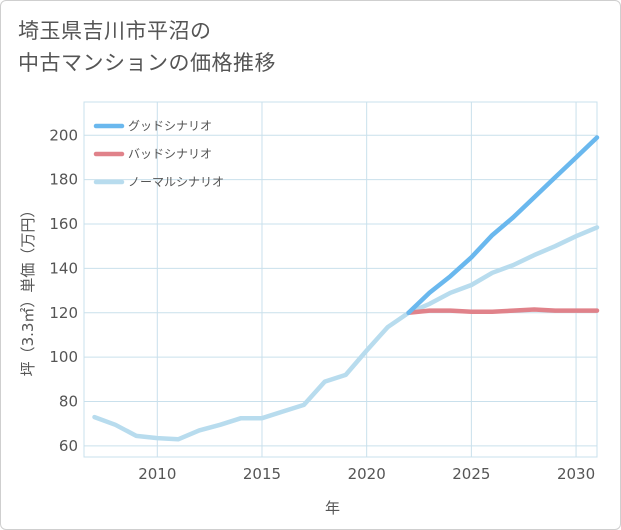 This screenshot has height=530, width=621. I want to click on x-tick-label-2015: 2015, so click(262, 474).